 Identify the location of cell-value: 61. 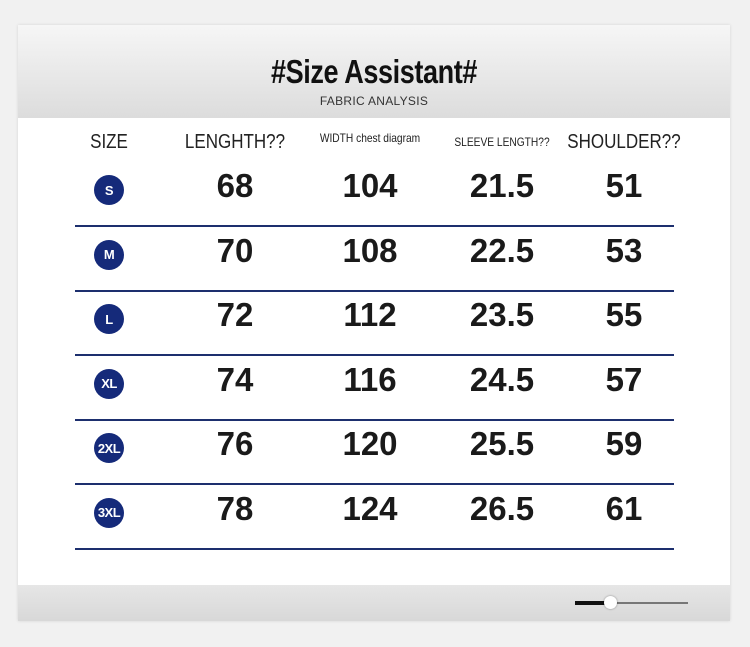
(624, 508).